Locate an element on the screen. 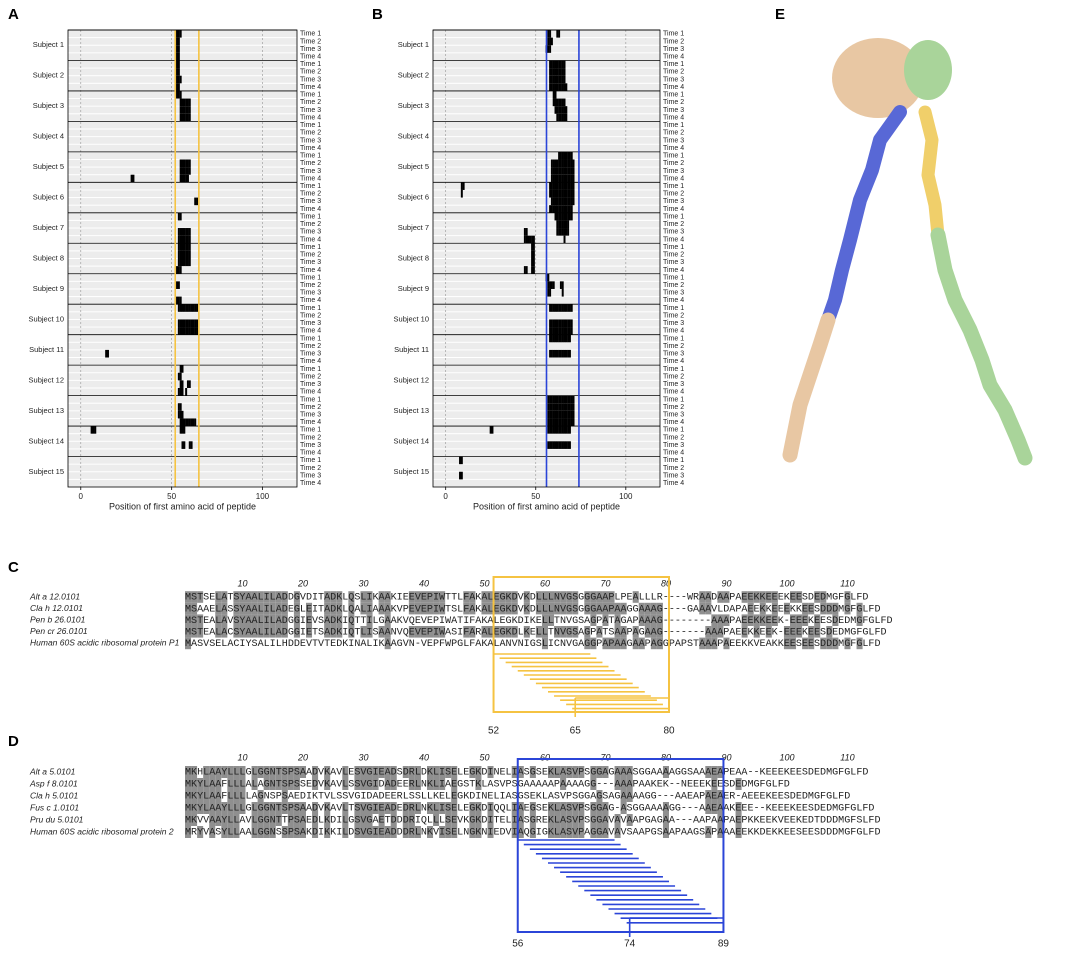 The height and width of the screenshot is (958, 1084). plot-border is located at coordinates (182, 258).